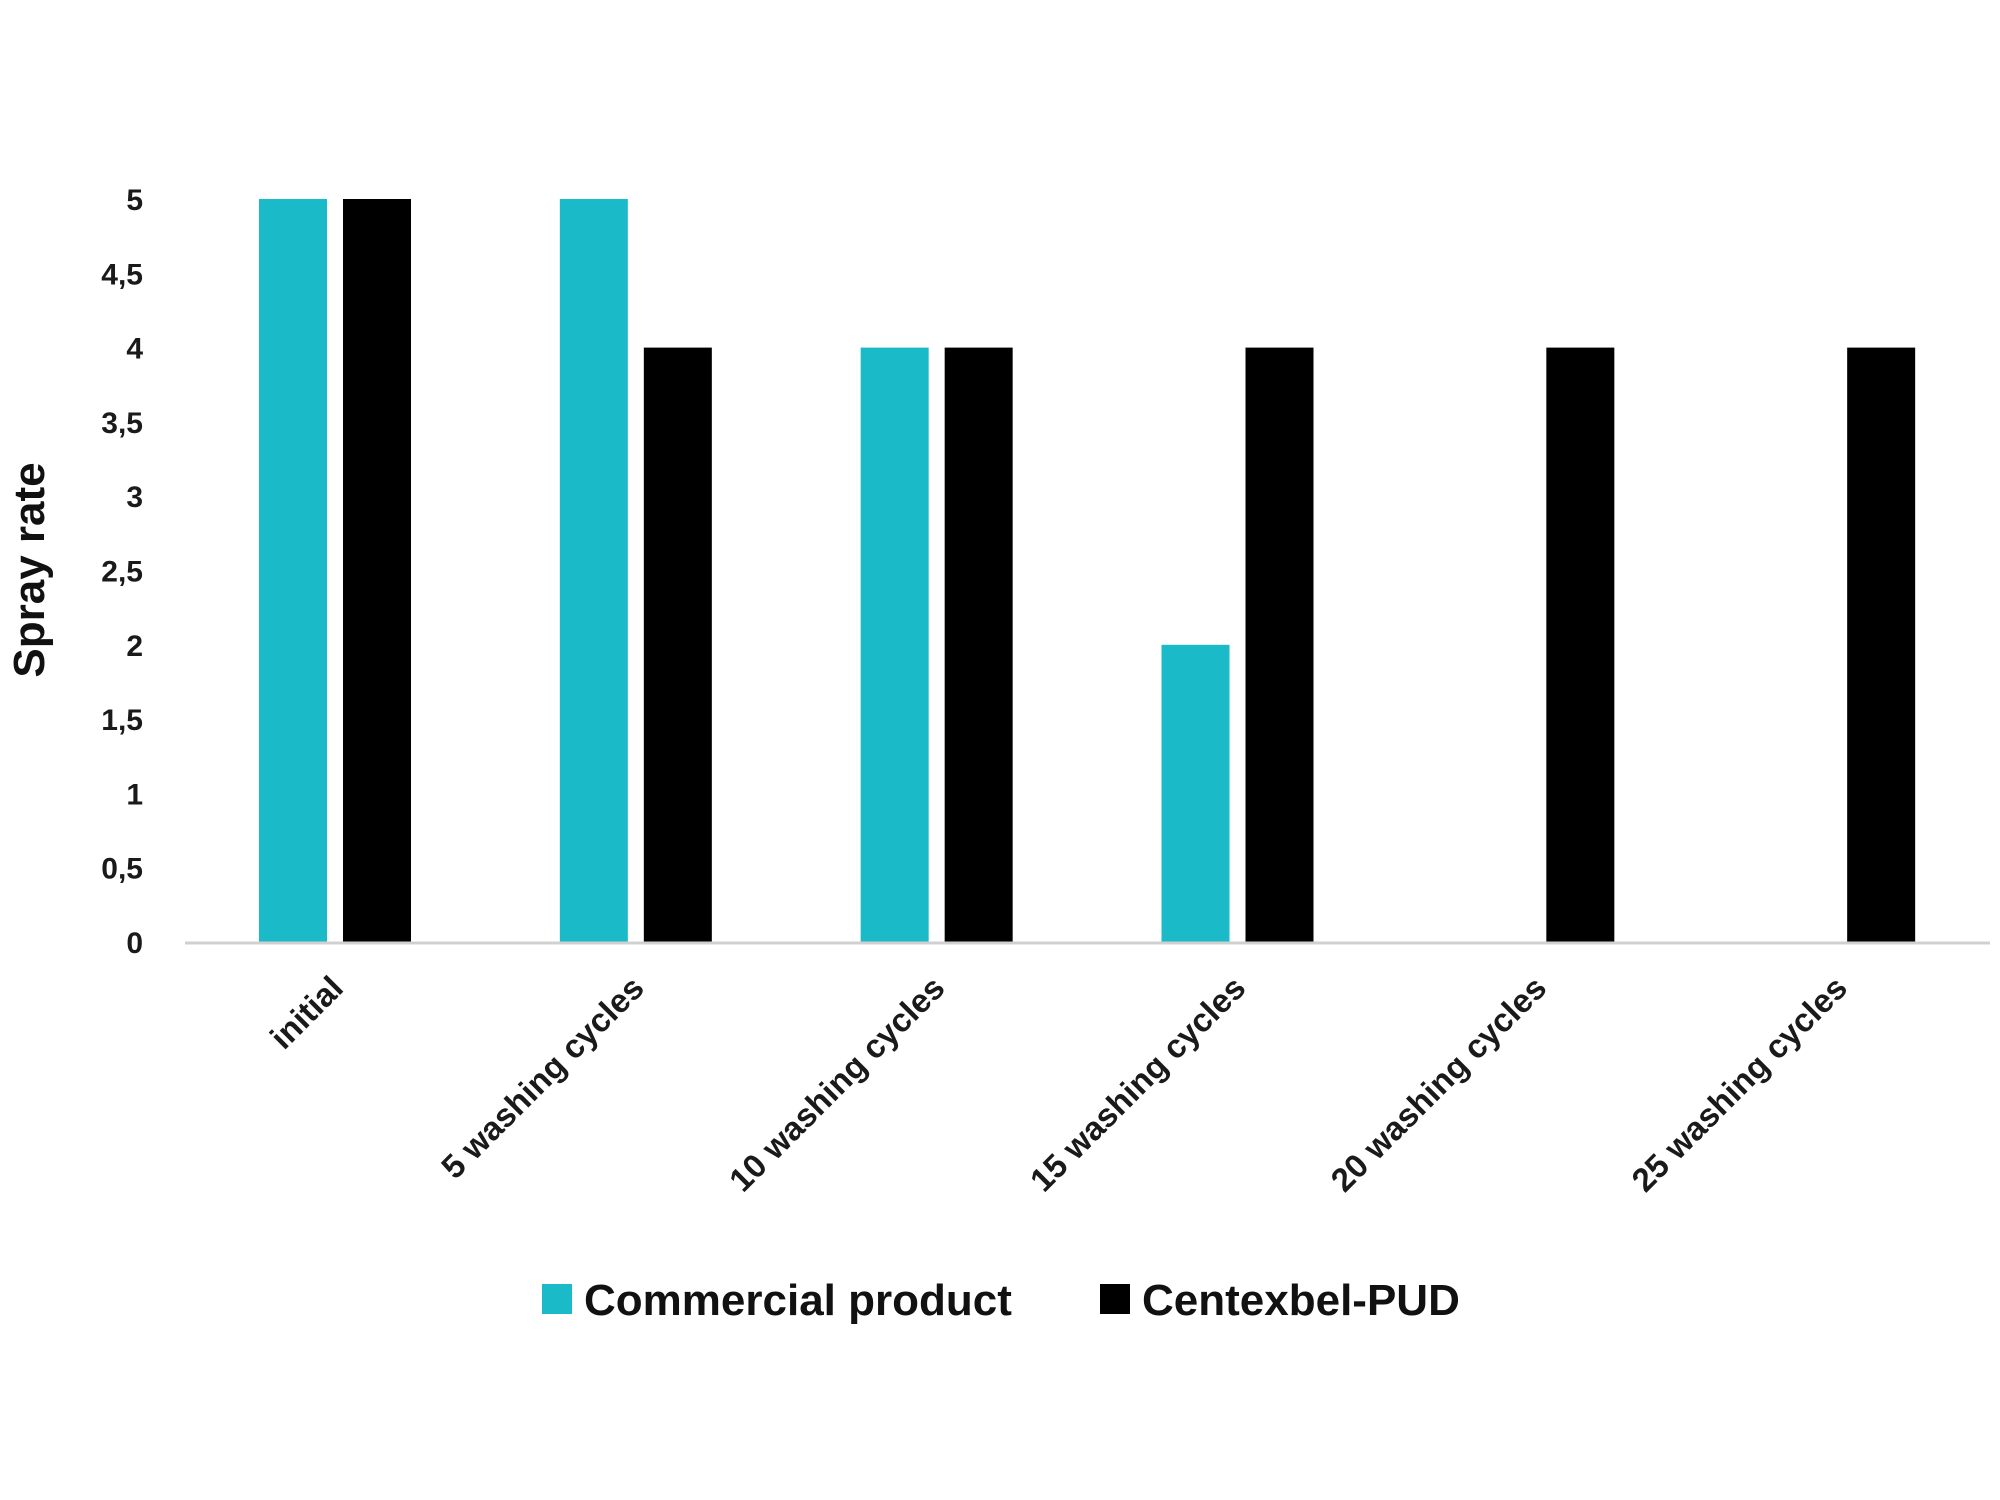  Describe the element at coordinates (134, 794) in the screenshot. I see `y-tick-label: 1` at that location.